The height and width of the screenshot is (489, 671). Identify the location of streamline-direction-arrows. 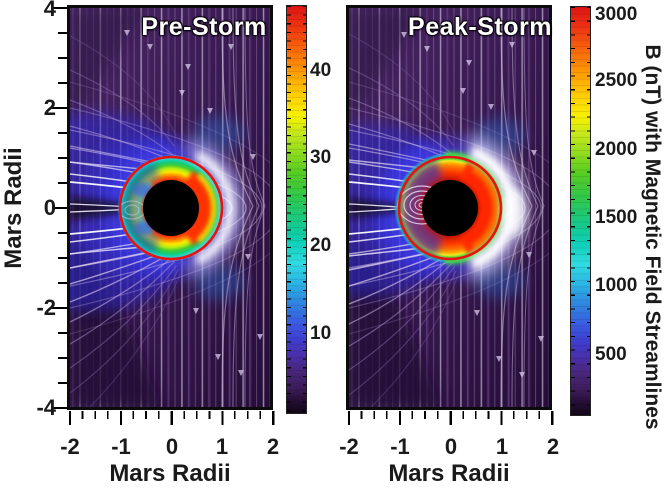
(193, 203).